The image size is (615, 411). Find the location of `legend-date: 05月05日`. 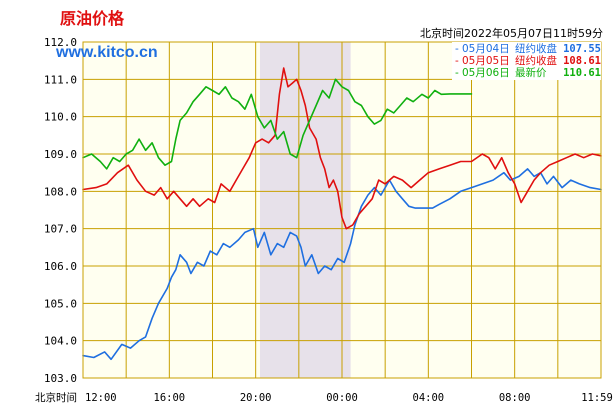

legend-date: 05月05日 is located at coordinates (486, 61).